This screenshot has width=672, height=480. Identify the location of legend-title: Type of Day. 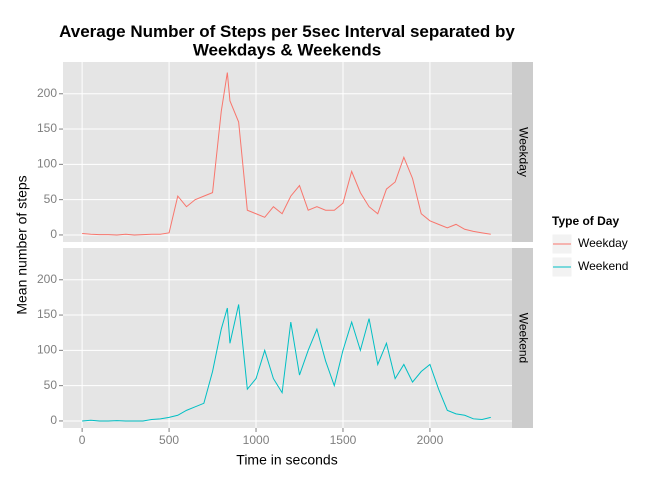
(585, 221).